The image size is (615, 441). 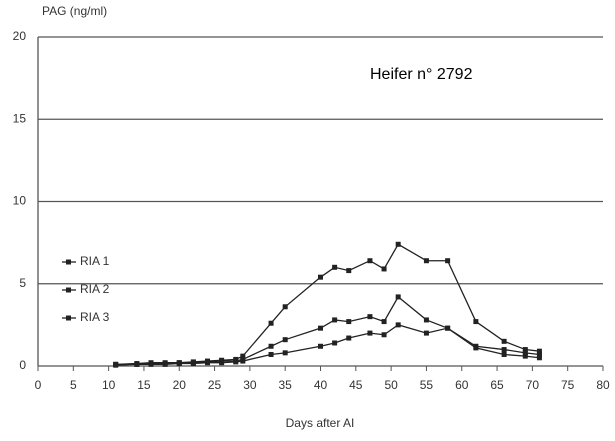 What do you see at coordinates (356, 385) in the screenshot?
I see `x-tick-label: 45` at bounding box center [356, 385].